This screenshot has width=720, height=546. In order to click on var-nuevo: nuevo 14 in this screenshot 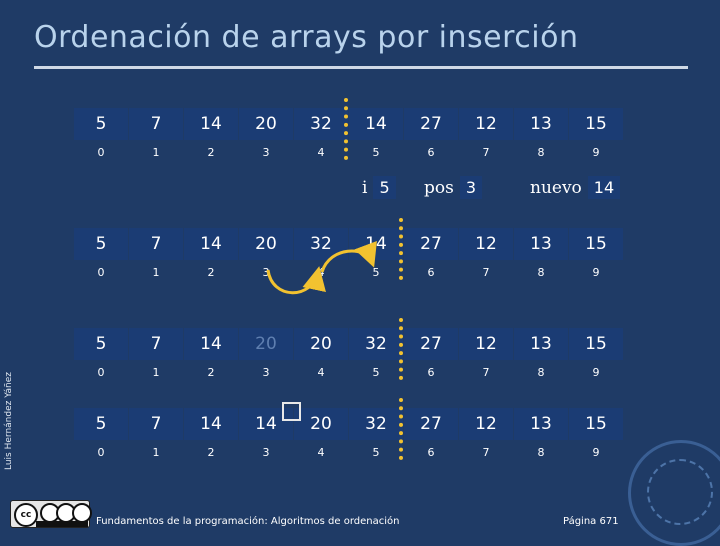, I will do `click(575, 187)`.